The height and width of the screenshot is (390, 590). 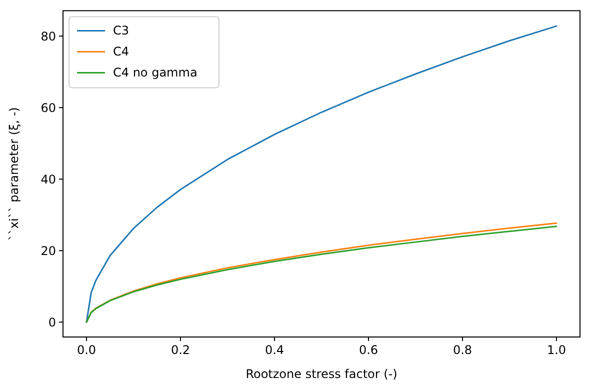 I want to click on x-tick-label: 0.8, so click(x=462, y=350).